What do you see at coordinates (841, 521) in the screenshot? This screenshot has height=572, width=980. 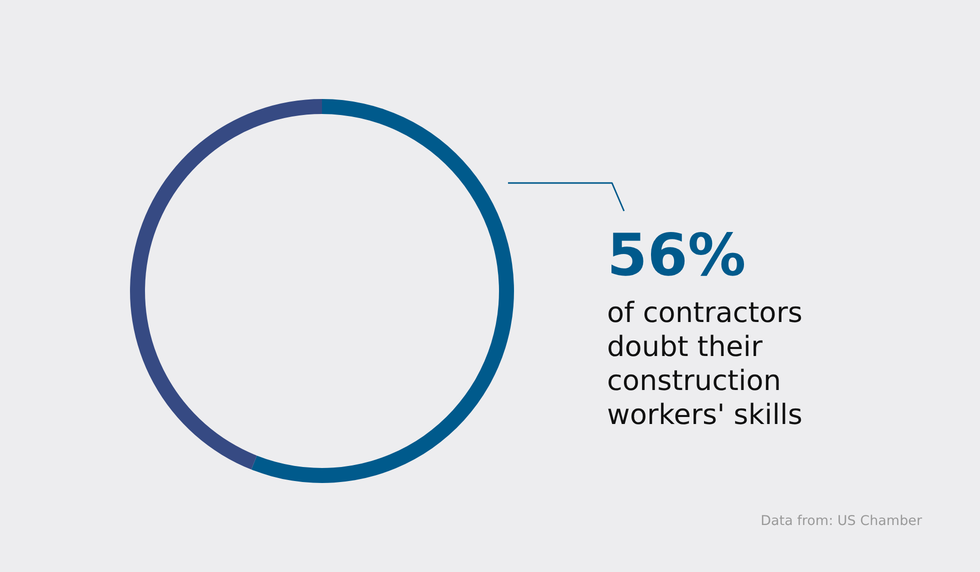 I see `text: Data from: US Chamber` at bounding box center [841, 521].